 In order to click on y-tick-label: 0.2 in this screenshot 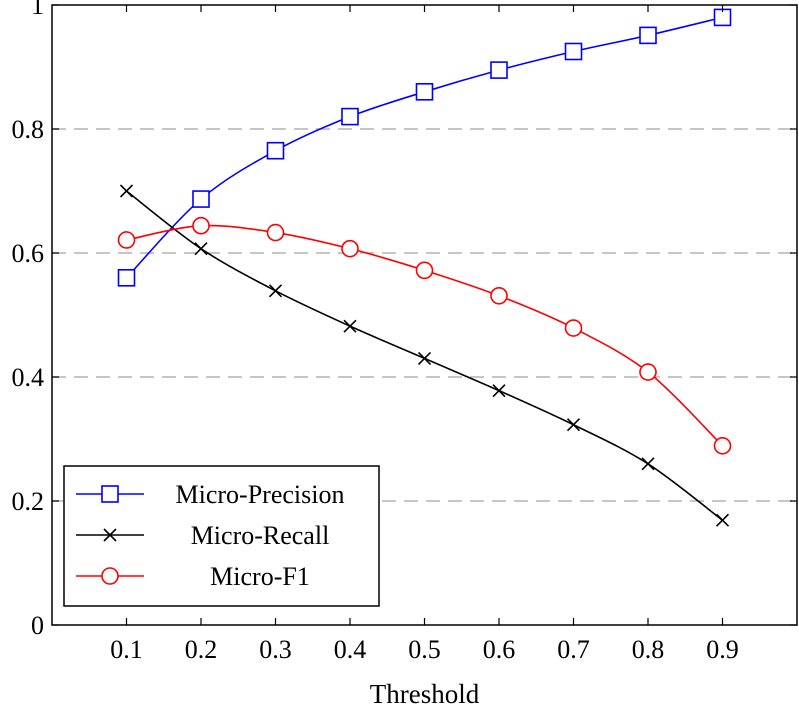, I will do `click(28, 501)`.